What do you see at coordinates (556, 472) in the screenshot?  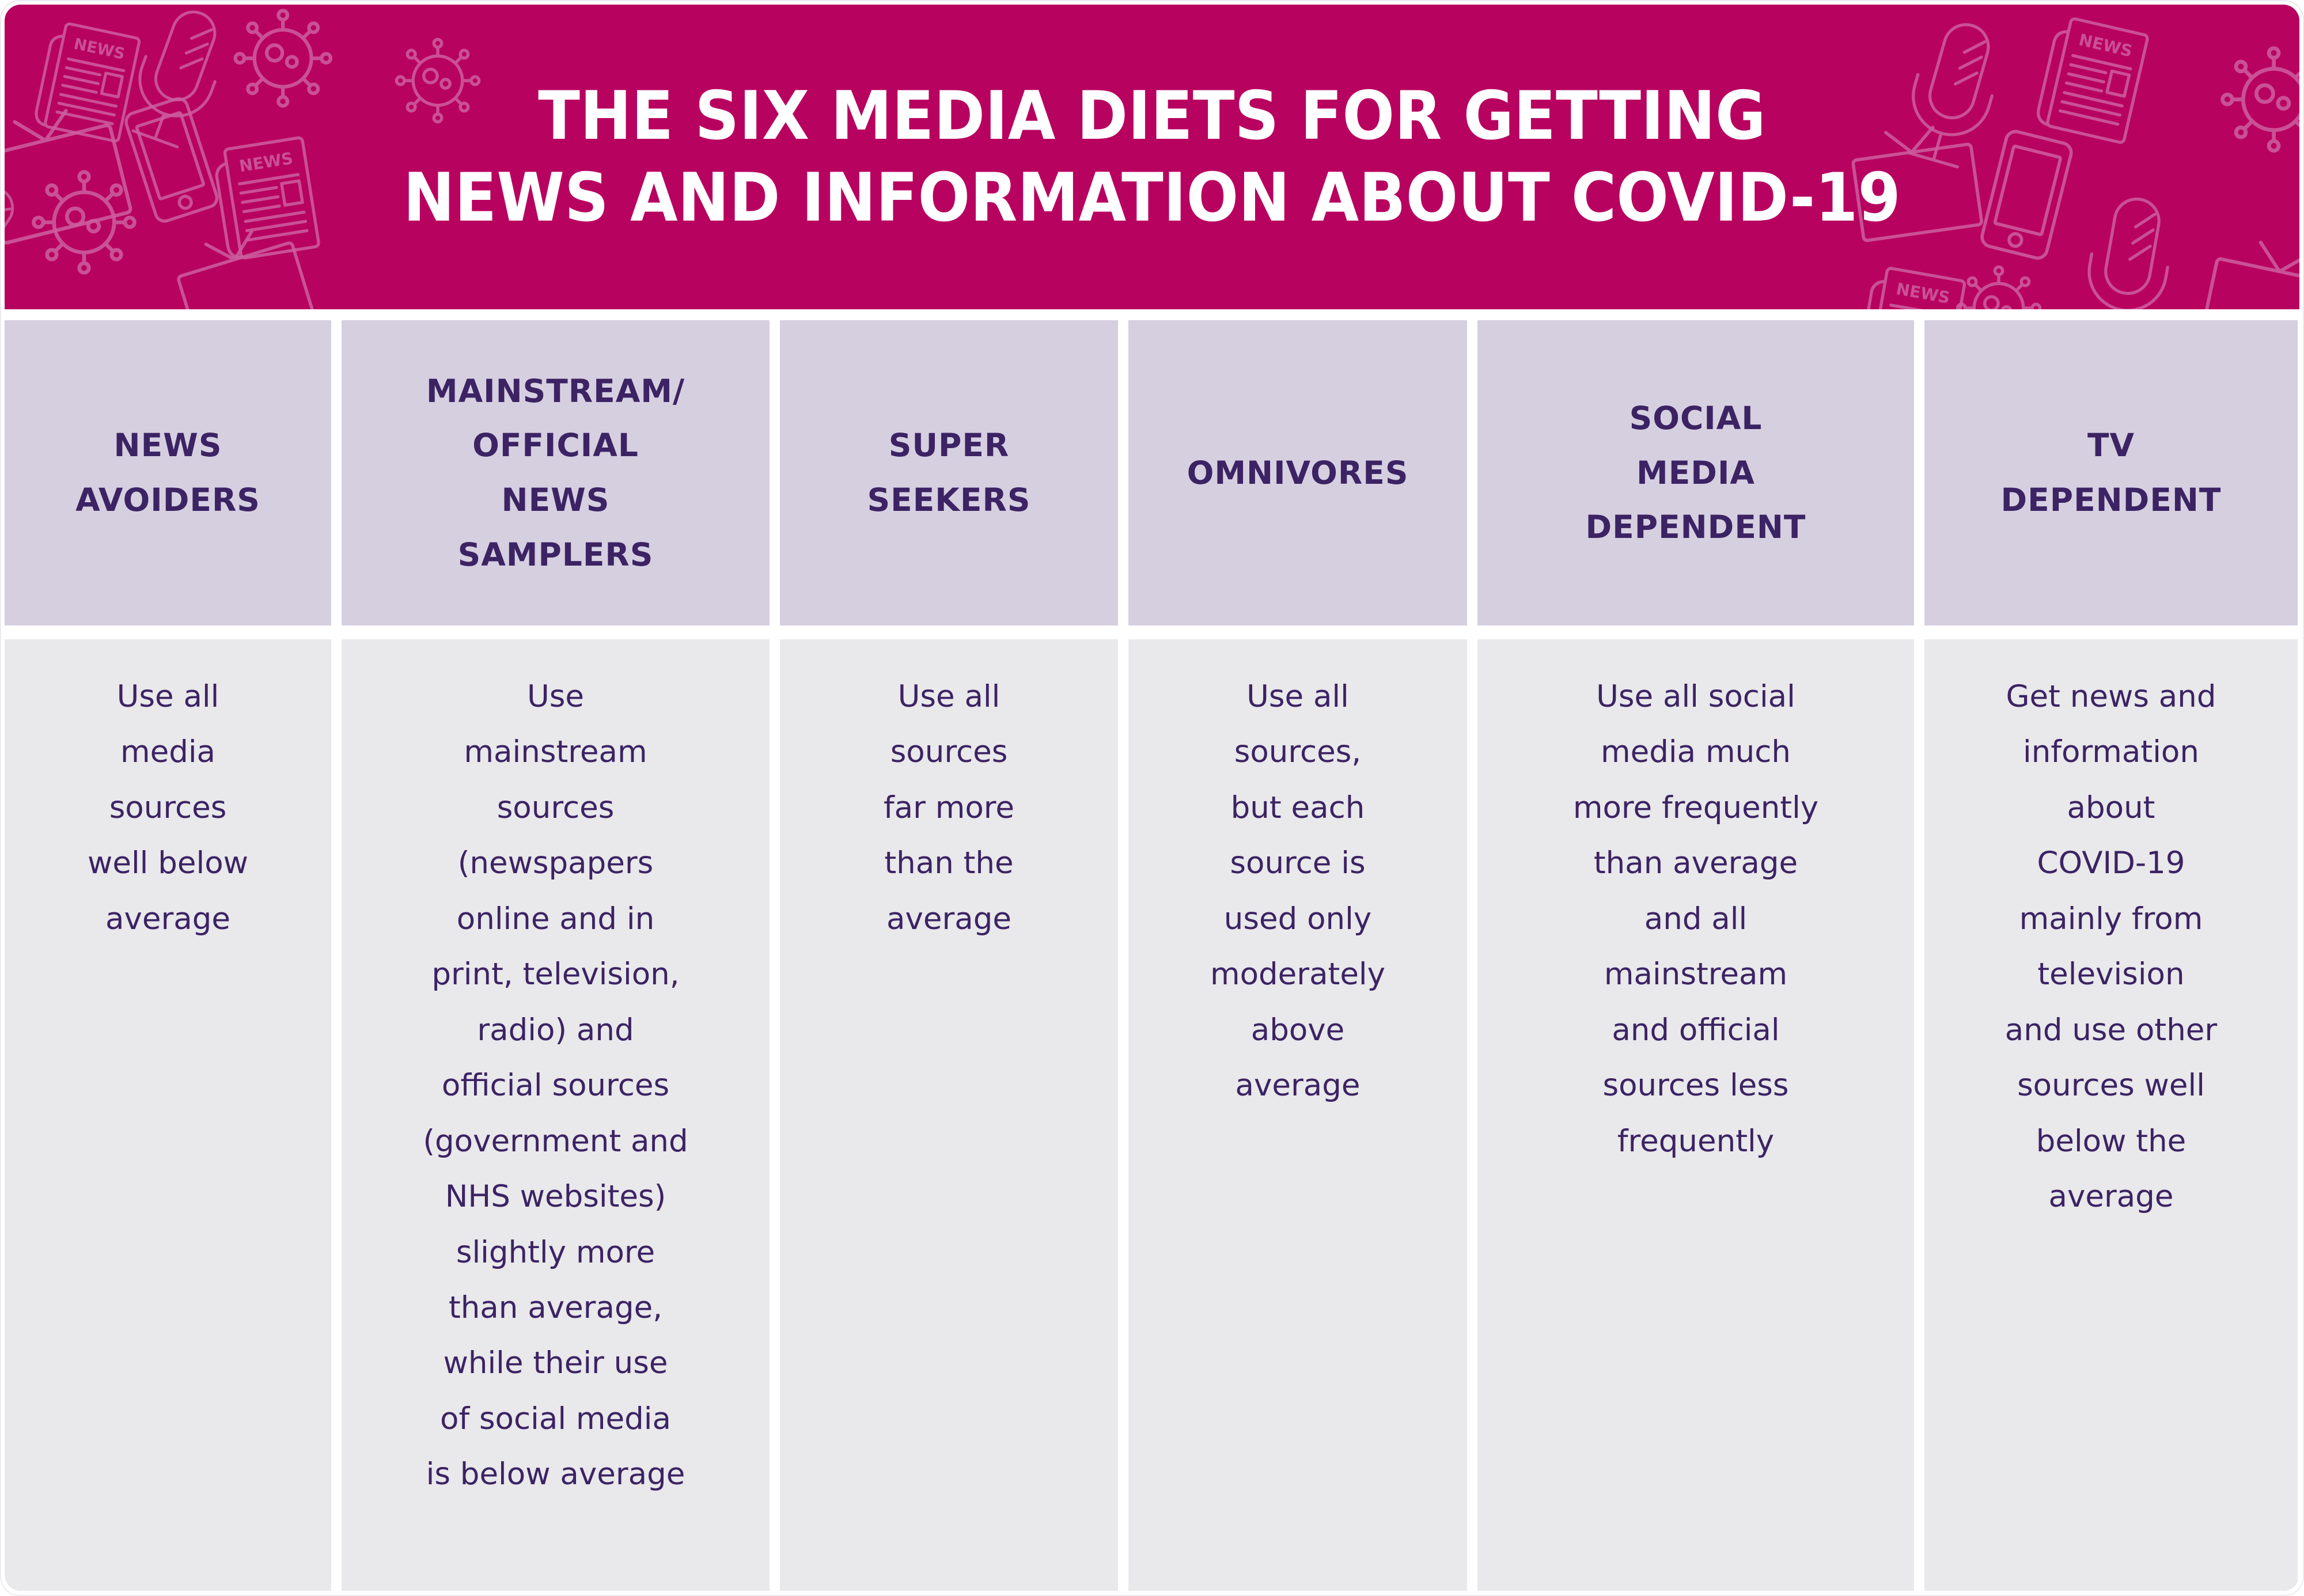 I see `column-header-mainstream-official-news-samplers: MAINSTREAM/ OFFICIAL NEWS SAMPLERS` at bounding box center [556, 472].